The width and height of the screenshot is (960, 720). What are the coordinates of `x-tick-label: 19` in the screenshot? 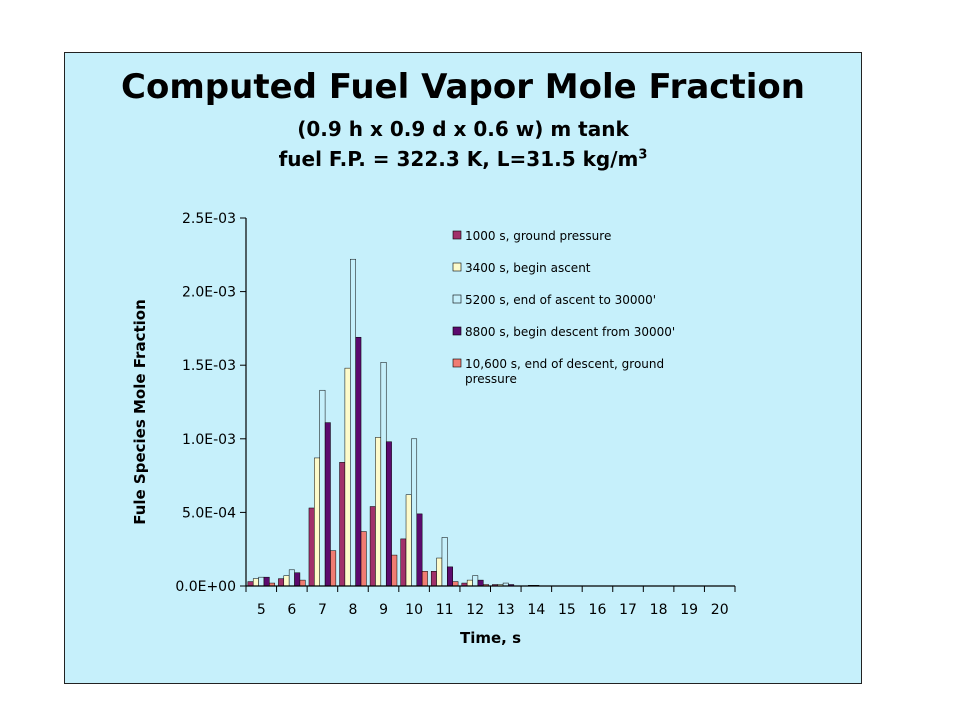 It's located at (689, 610).